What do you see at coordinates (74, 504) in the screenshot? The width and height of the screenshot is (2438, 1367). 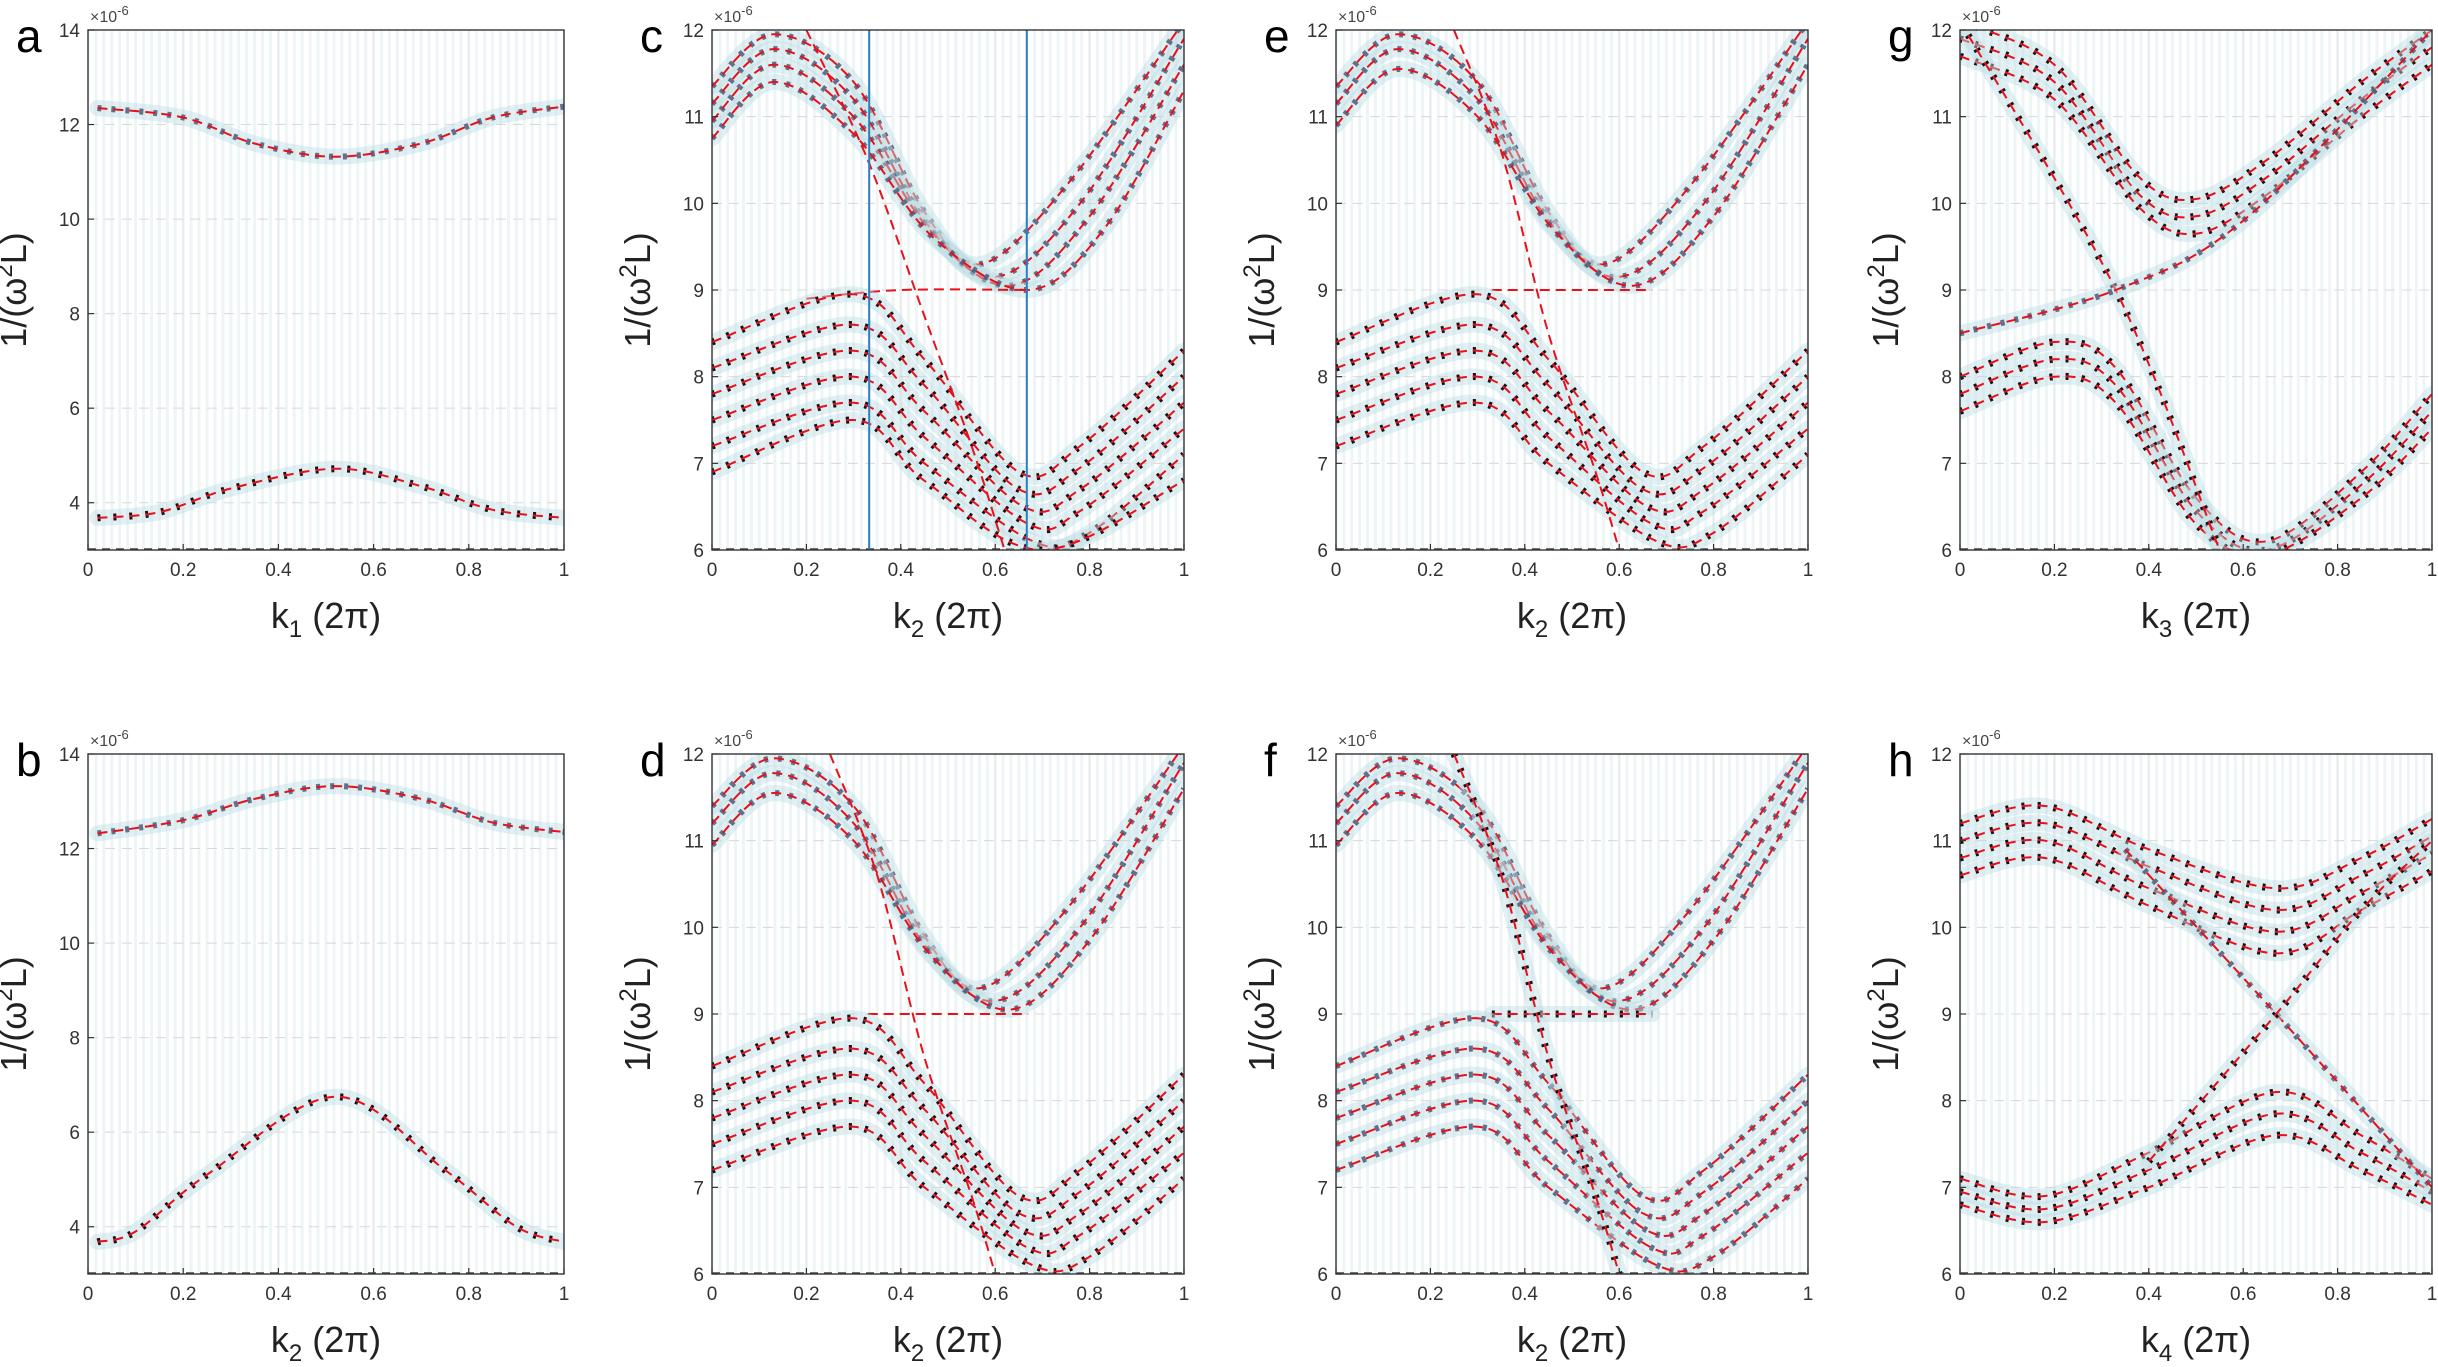 I see `y-tick-label: 4` at bounding box center [74, 504].